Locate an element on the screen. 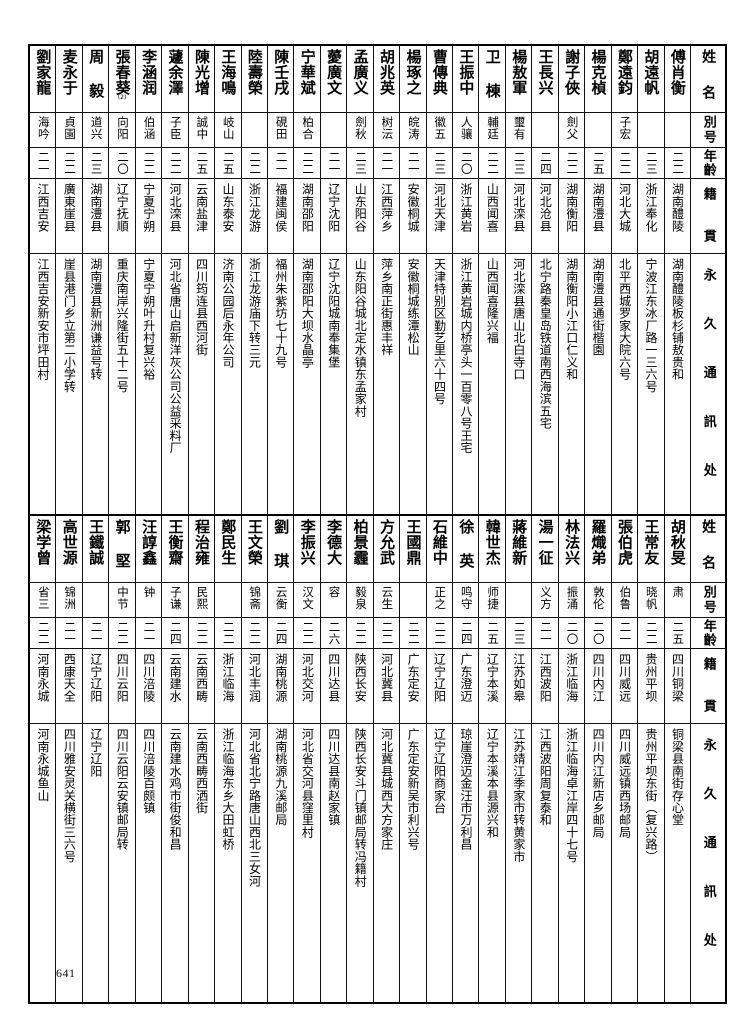  entry-age: 二〇 is located at coordinates (572, 633).